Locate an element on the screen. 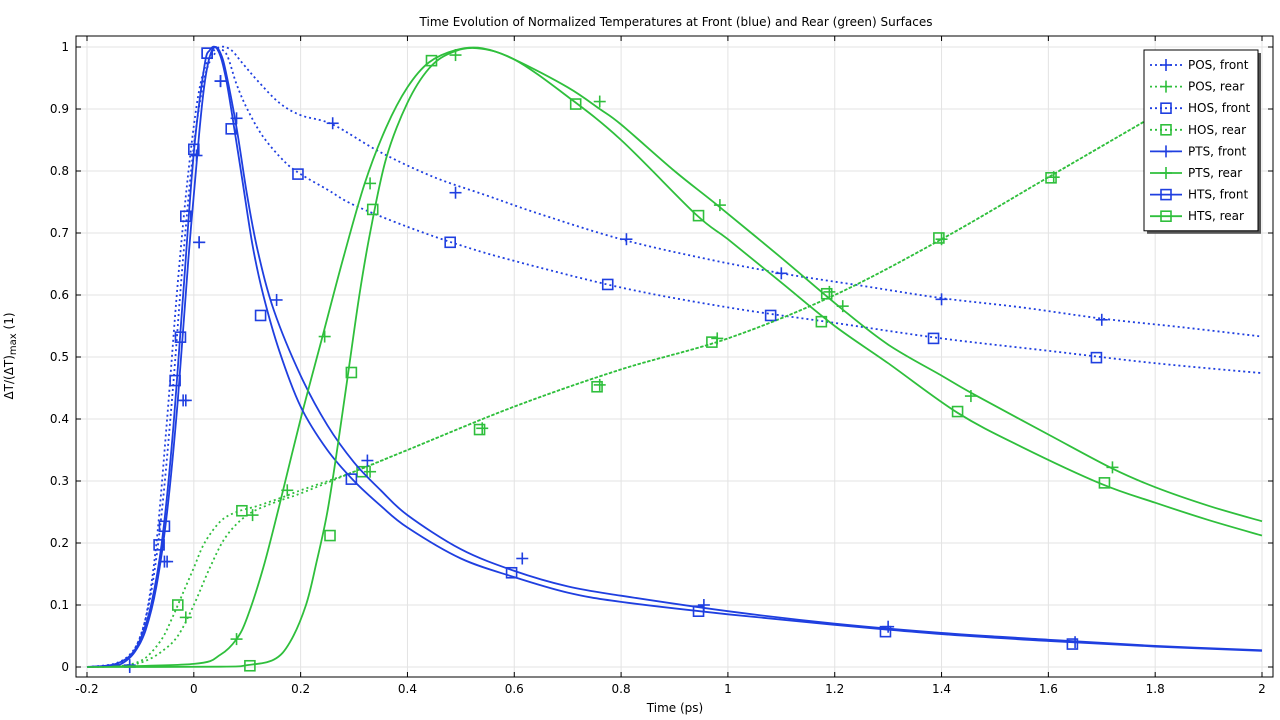 Image resolution: width=1280 pixels, height=720 pixels. y-tick-label: 0.4 is located at coordinates (59, 419).